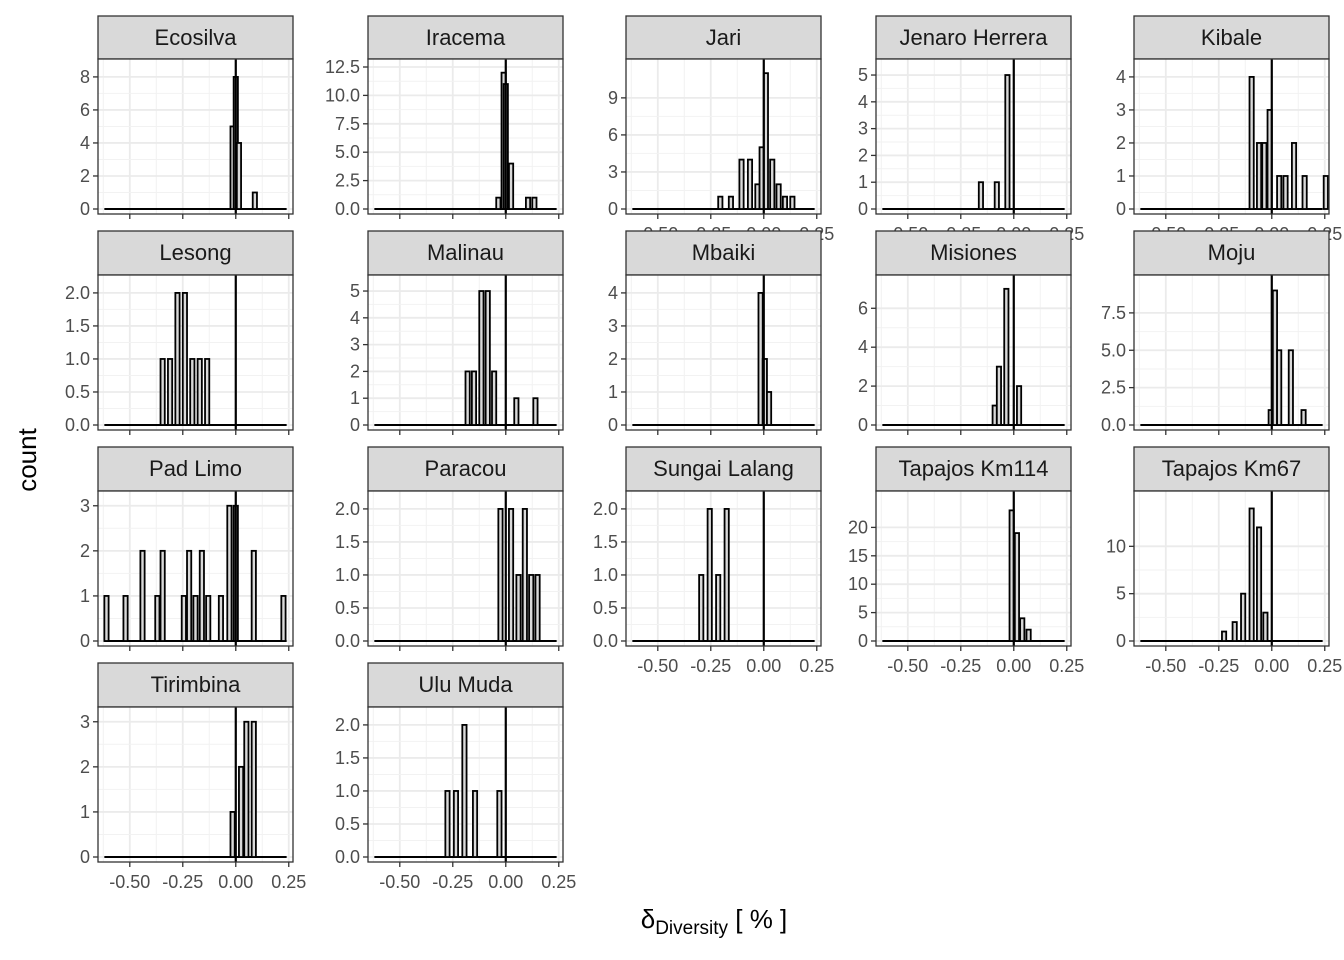  What do you see at coordinates (691, 928) in the screenshot?
I see `x-axis-title-subscript: Diversity` at bounding box center [691, 928].